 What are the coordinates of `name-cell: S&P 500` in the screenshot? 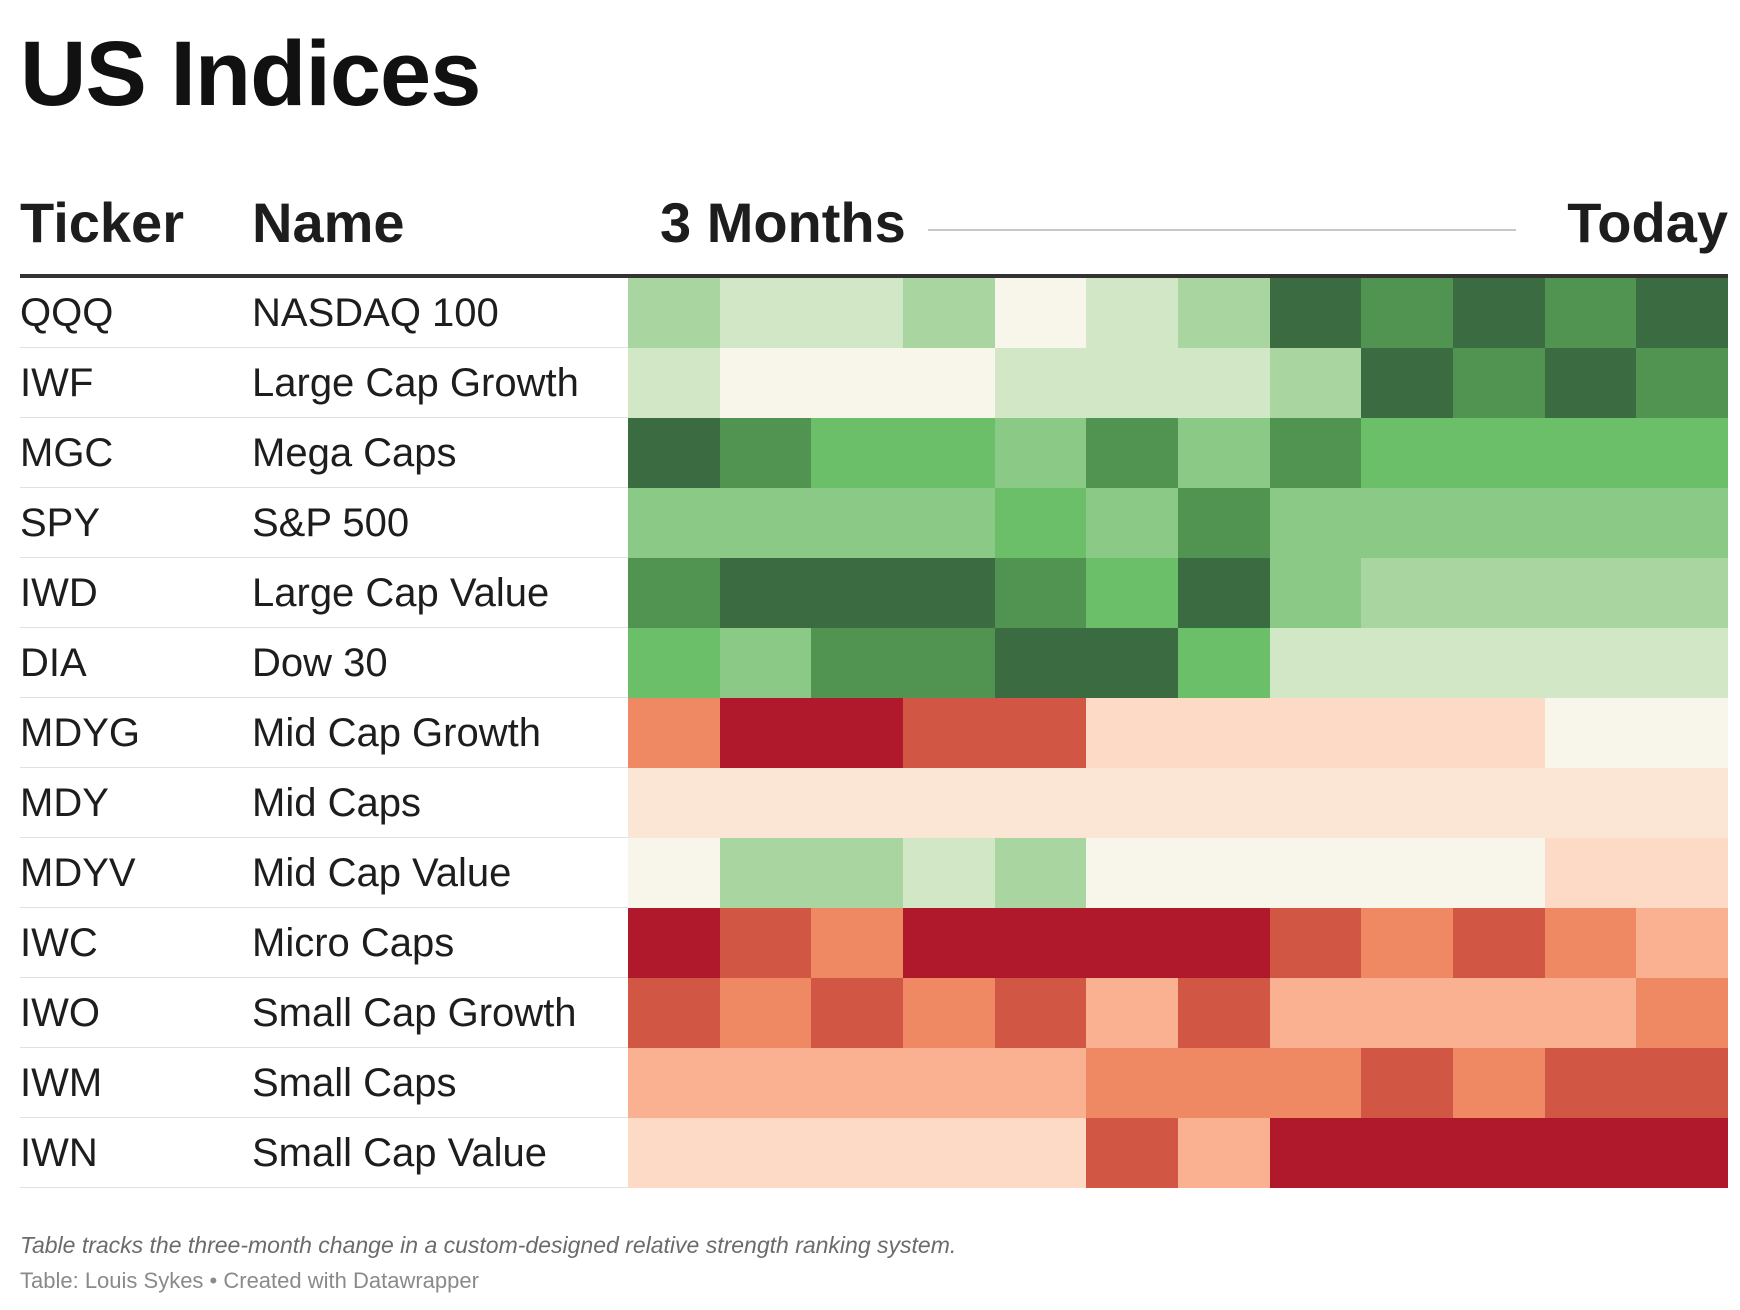 It's located at (331, 523).